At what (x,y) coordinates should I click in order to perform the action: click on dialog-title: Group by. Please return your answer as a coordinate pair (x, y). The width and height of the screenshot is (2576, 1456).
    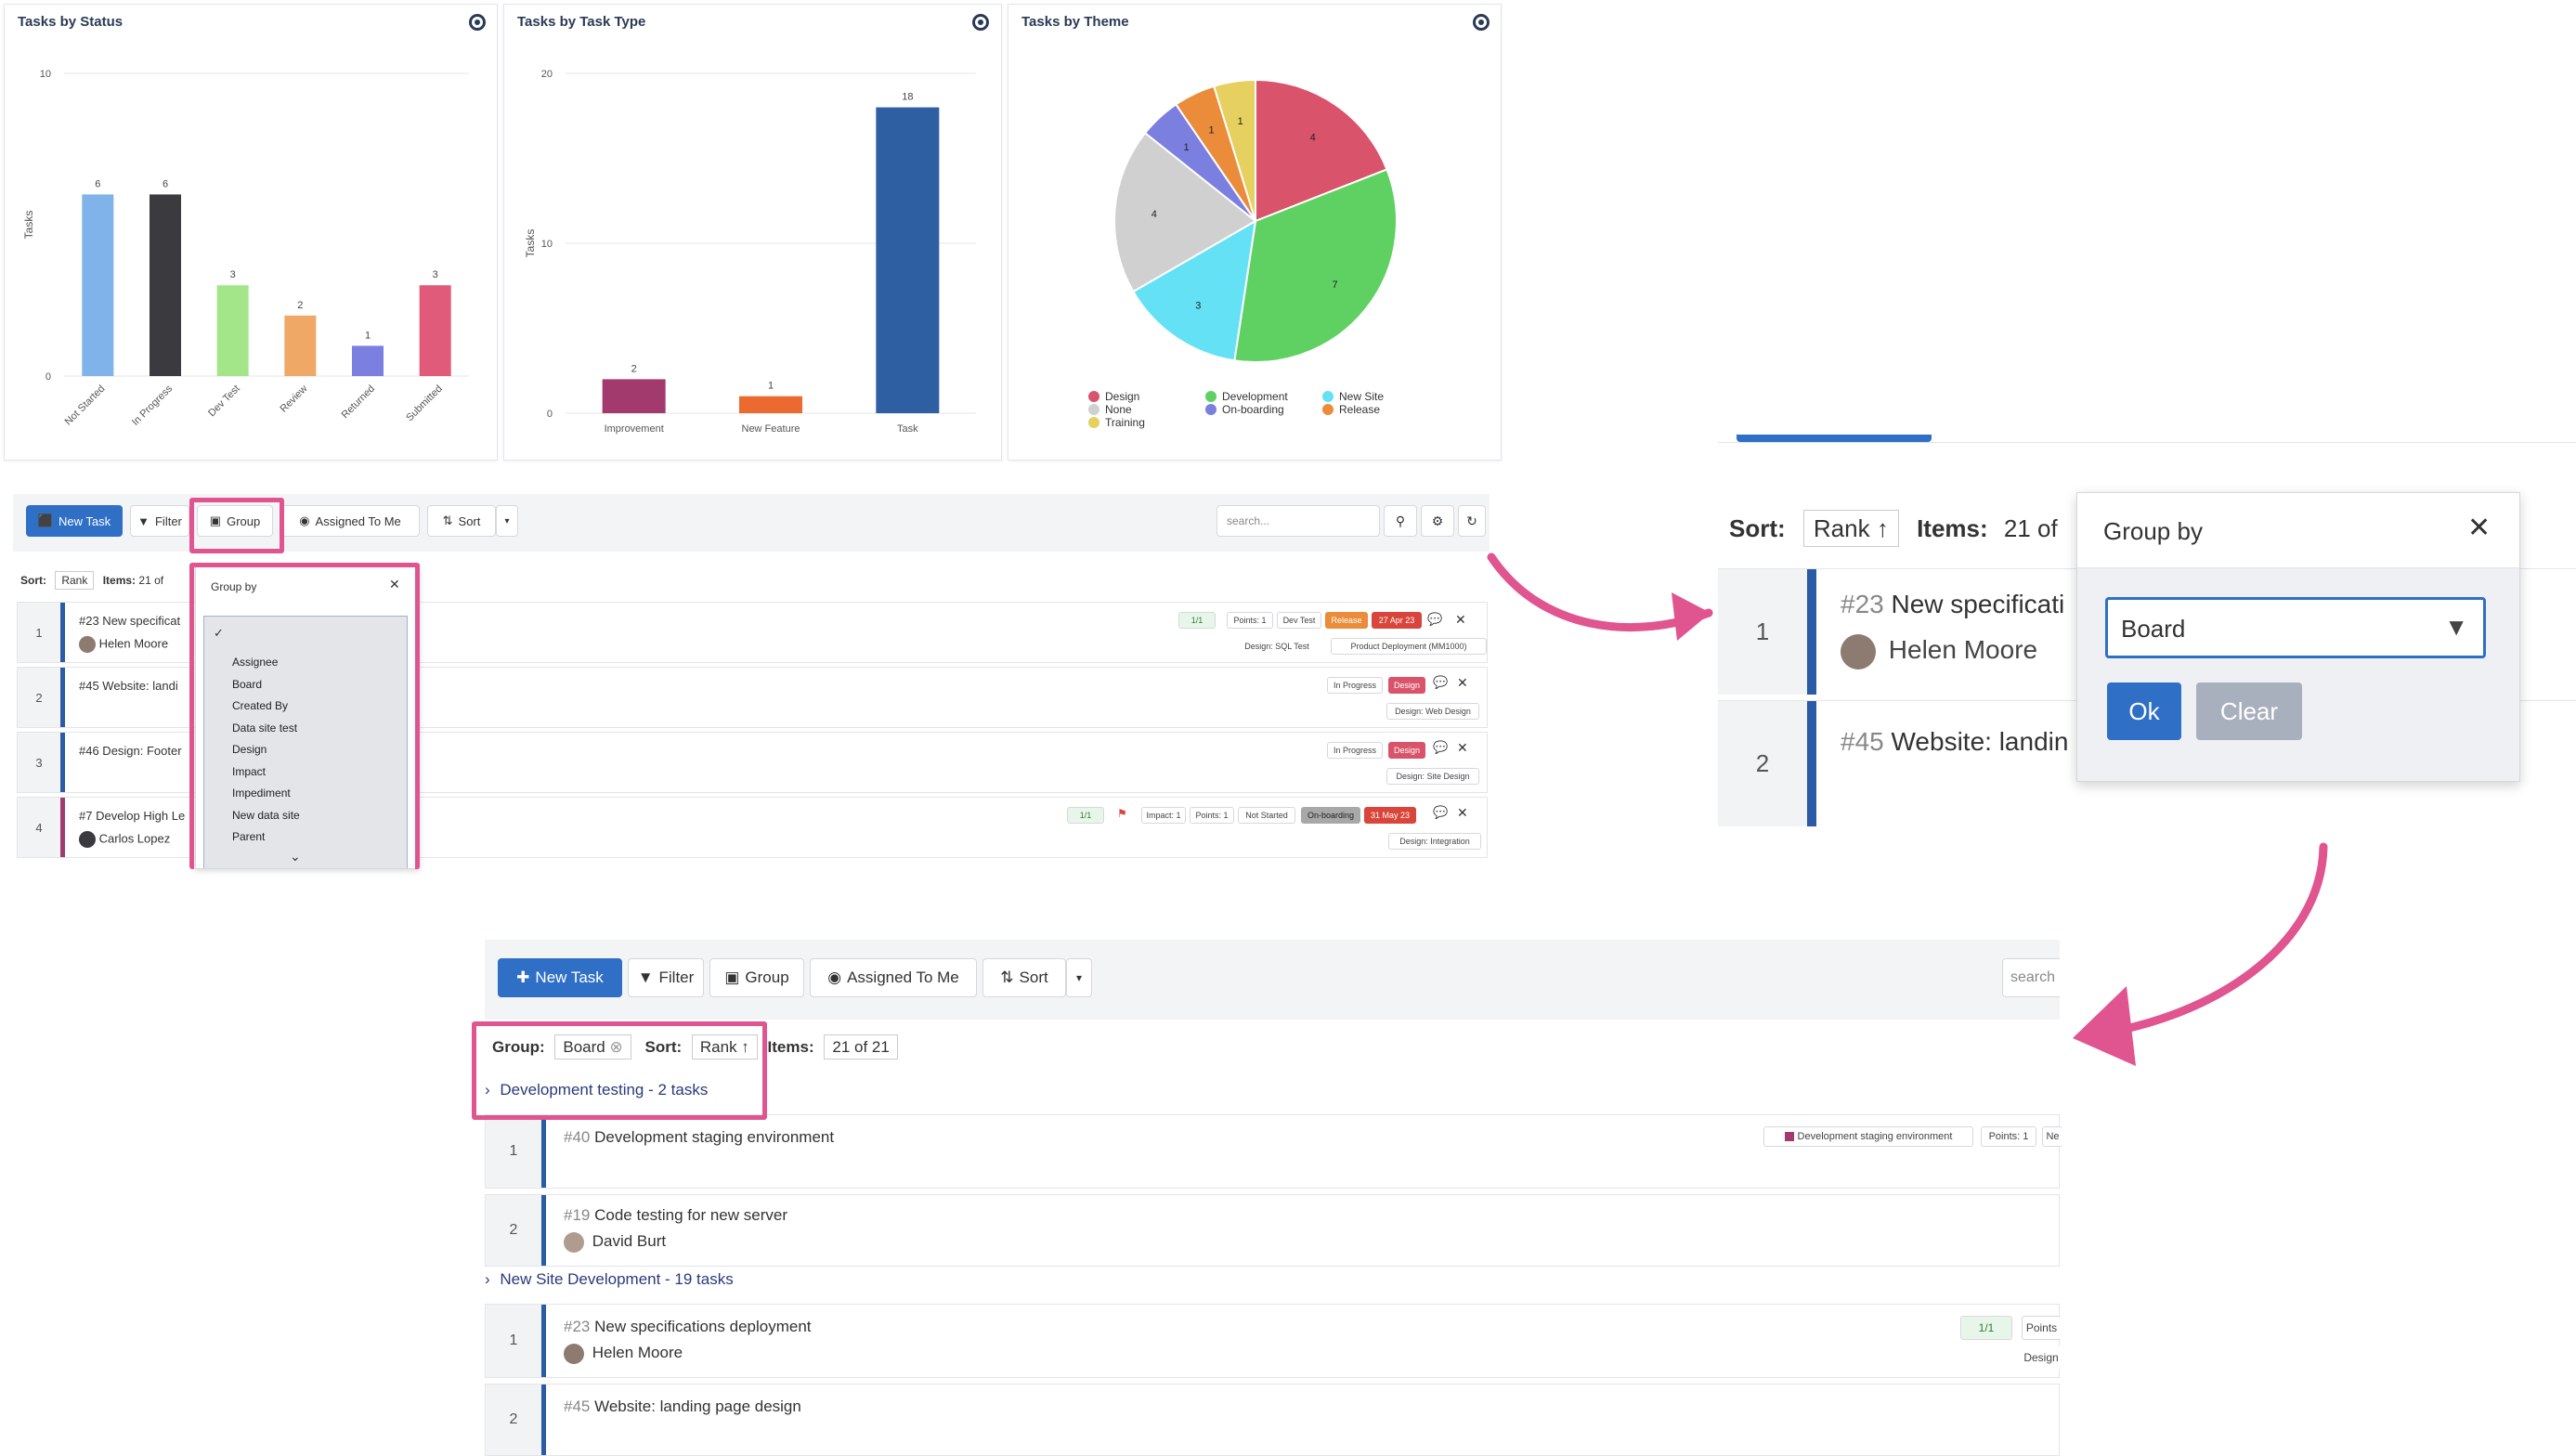
    Looking at the image, I should click on (2153, 531).